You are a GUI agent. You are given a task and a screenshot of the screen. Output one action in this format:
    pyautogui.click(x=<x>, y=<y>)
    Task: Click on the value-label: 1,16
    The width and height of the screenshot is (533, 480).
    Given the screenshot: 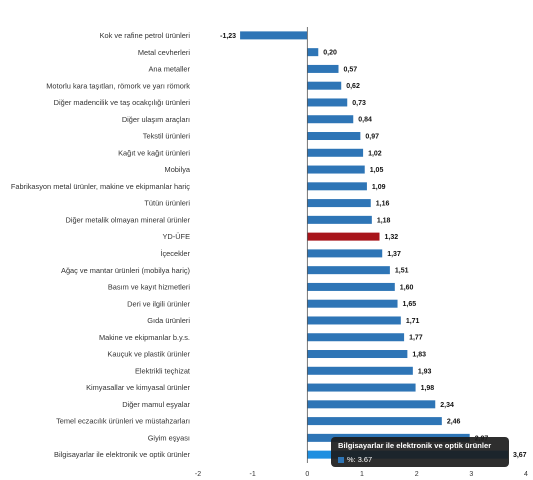 What is the action you would take?
    pyautogui.click(x=383, y=204)
    